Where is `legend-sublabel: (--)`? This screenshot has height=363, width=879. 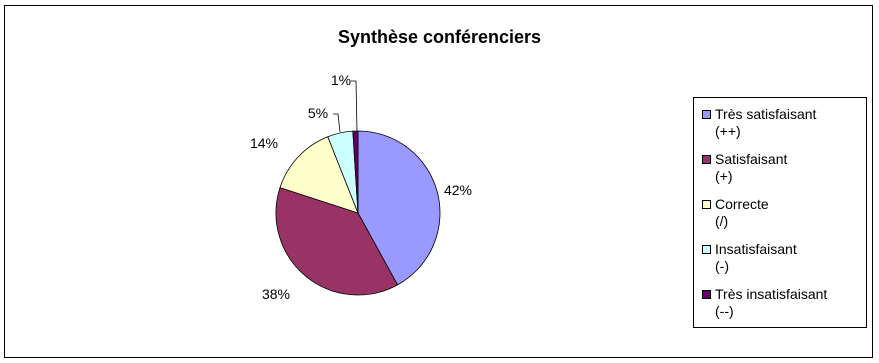 legend-sublabel: (--) is located at coordinates (724, 311).